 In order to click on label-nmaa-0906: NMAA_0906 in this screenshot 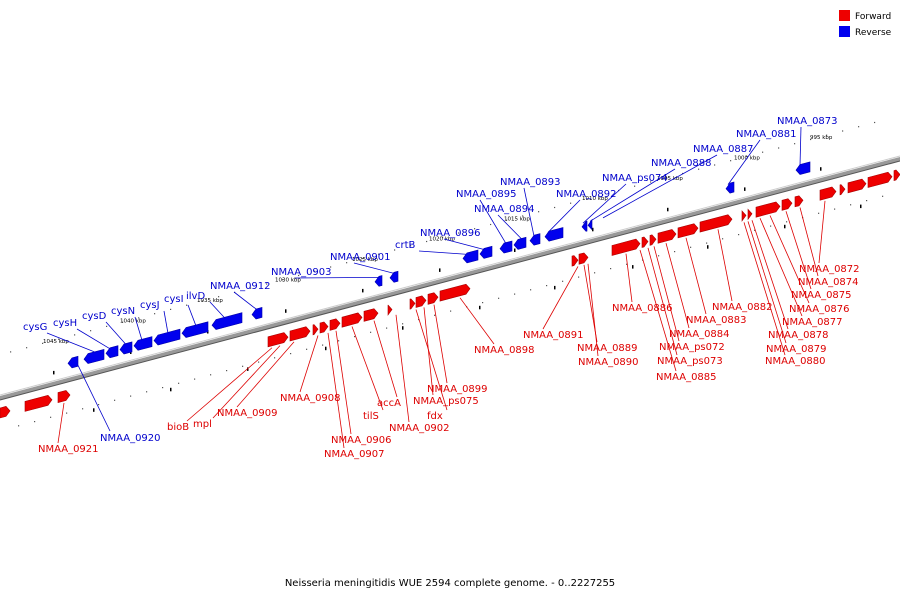, I will do `click(361, 440)`.